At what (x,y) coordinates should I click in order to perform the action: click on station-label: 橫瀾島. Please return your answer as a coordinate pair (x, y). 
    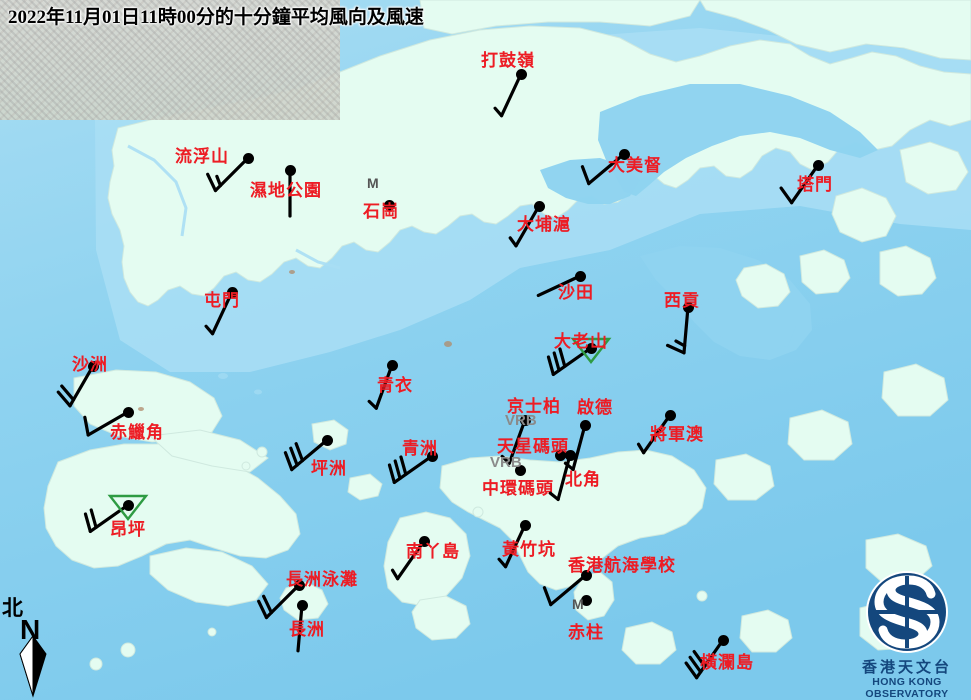
    Looking at the image, I should click on (727, 662).